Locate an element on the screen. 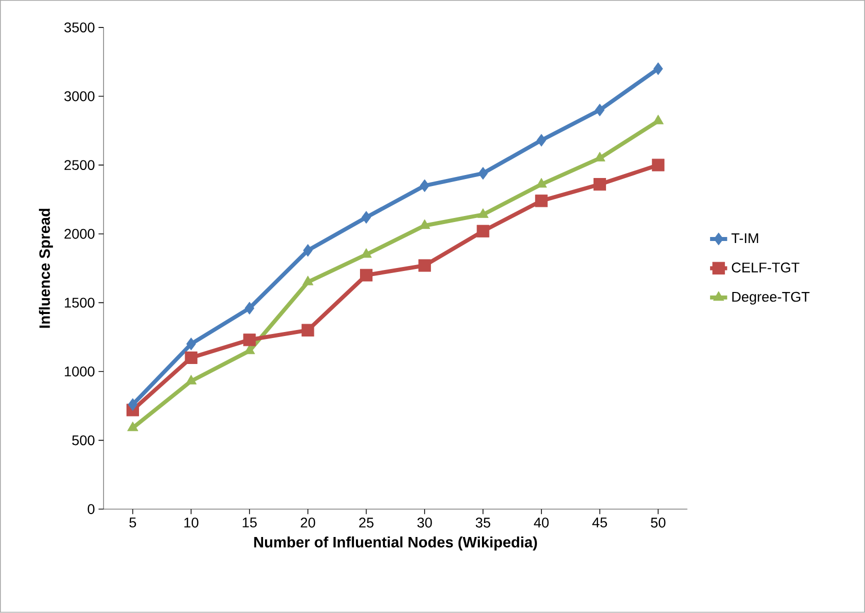 The image size is (865, 613). x-tick-label: 45 is located at coordinates (599, 523).